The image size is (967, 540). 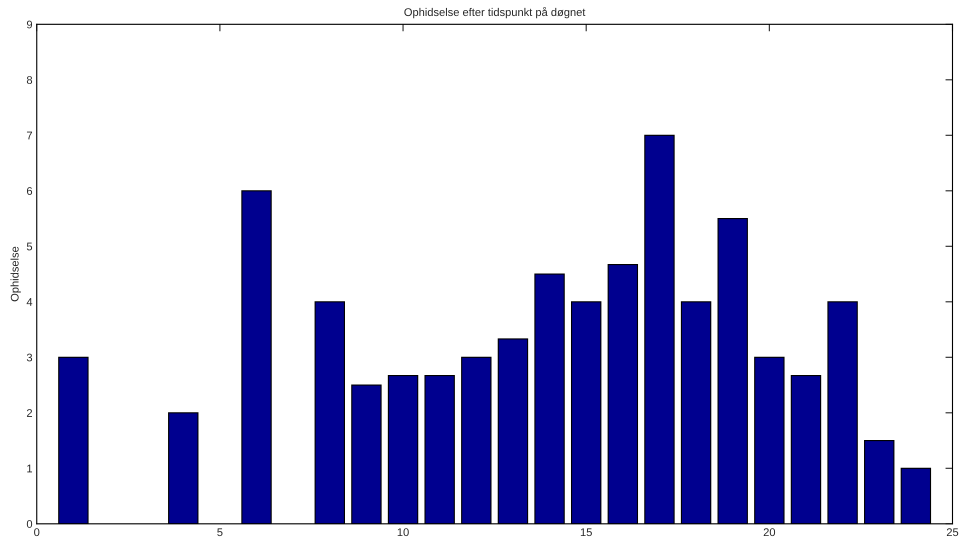 I want to click on y-tick-label: 5, so click(x=29, y=246).